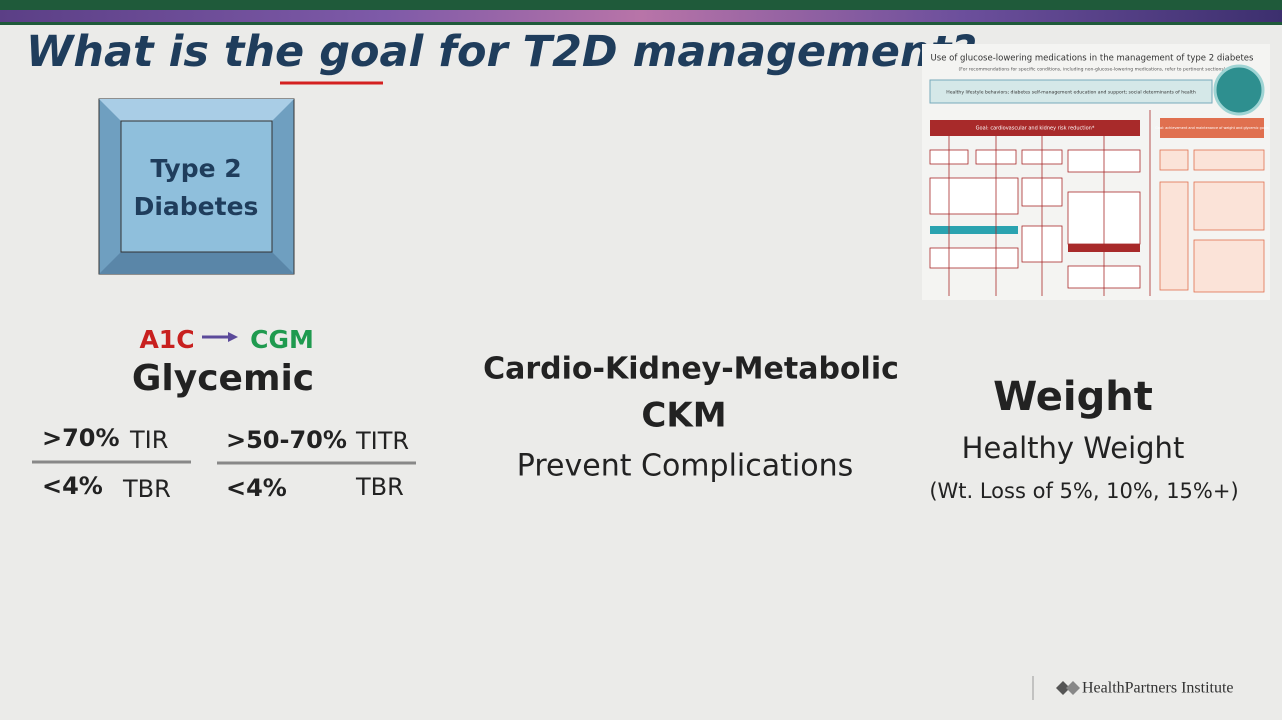 Image resolution: width=1282 pixels, height=720 pixels. What do you see at coordinates (974, 230) in the screenshot?
I see `flow-teal` at bounding box center [974, 230].